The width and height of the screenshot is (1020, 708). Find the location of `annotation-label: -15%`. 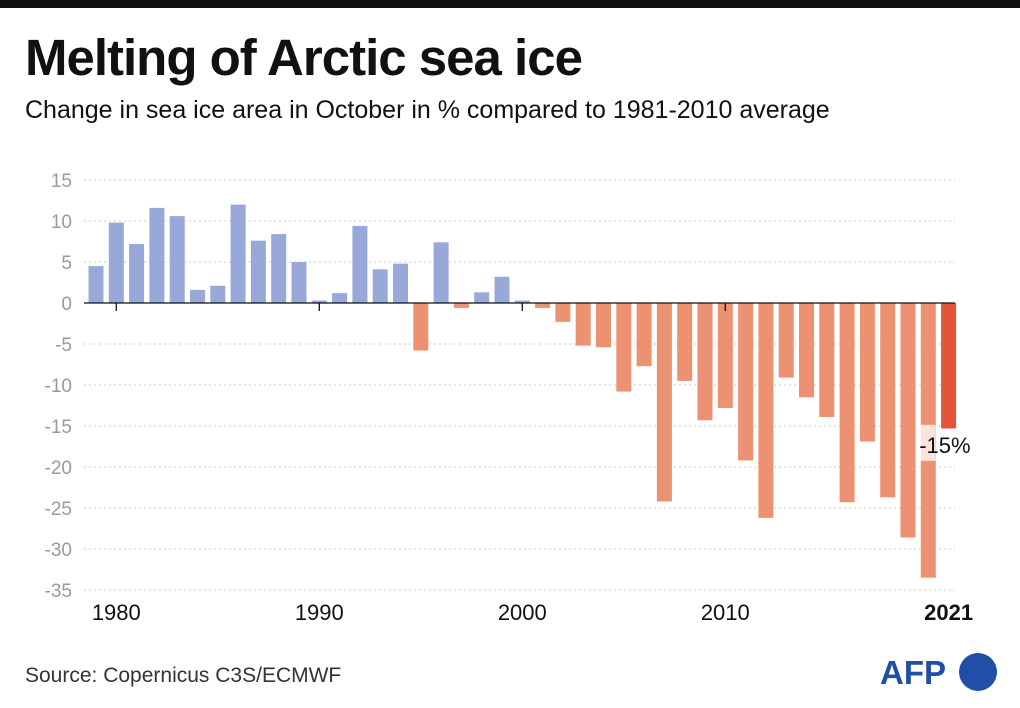

annotation-label: -15% is located at coordinates (944, 445).